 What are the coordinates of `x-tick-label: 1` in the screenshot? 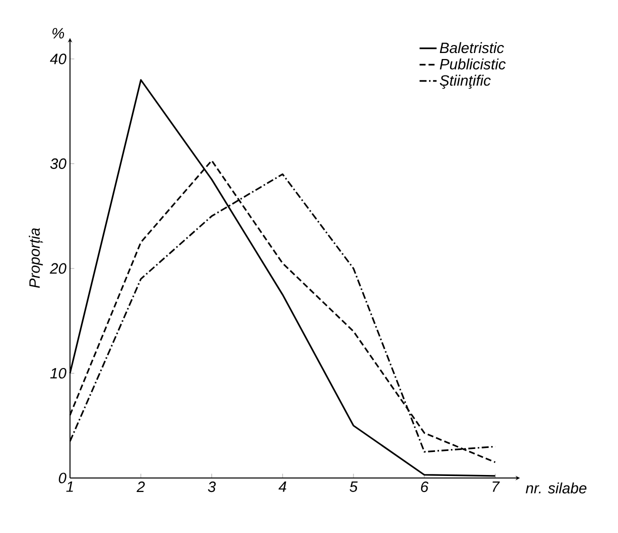 It's located at (69, 487).